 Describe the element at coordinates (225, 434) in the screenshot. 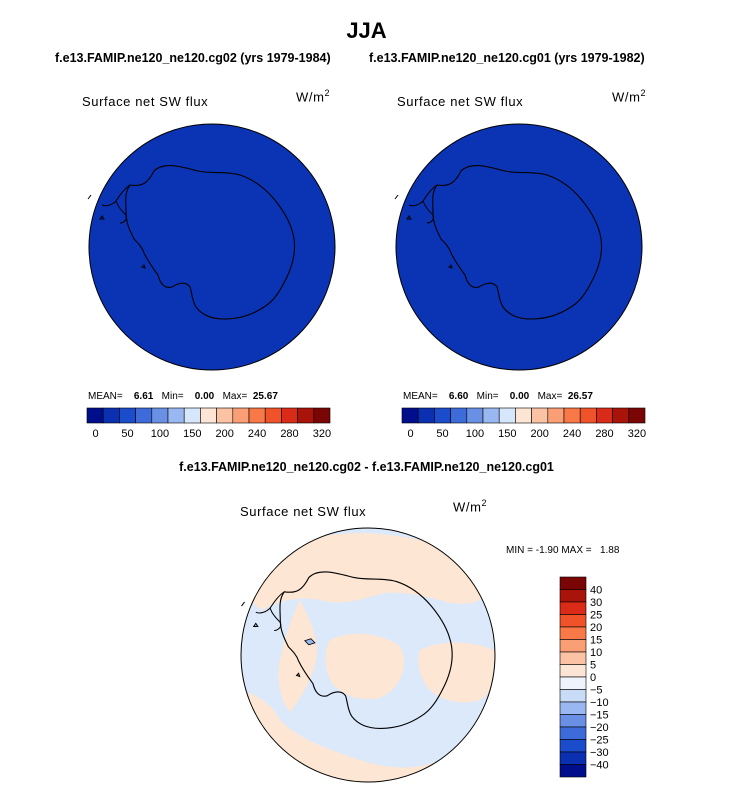

I see `left-colorbar-tick-label: 200` at that location.